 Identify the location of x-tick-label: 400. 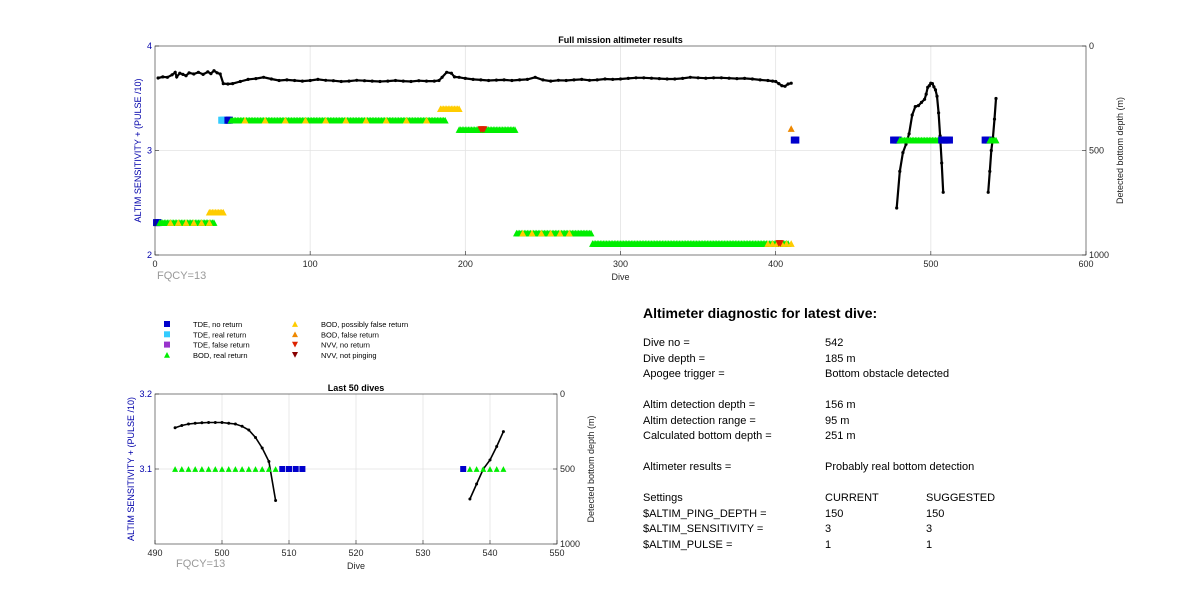
(775, 264).